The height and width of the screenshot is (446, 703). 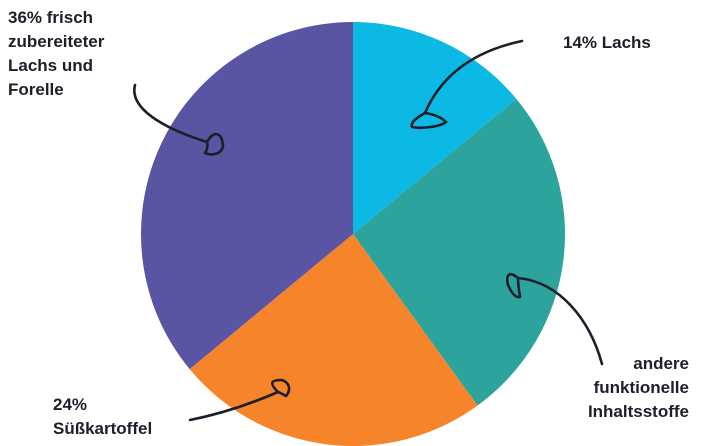 I want to click on label-line: 24%, so click(x=70, y=404).